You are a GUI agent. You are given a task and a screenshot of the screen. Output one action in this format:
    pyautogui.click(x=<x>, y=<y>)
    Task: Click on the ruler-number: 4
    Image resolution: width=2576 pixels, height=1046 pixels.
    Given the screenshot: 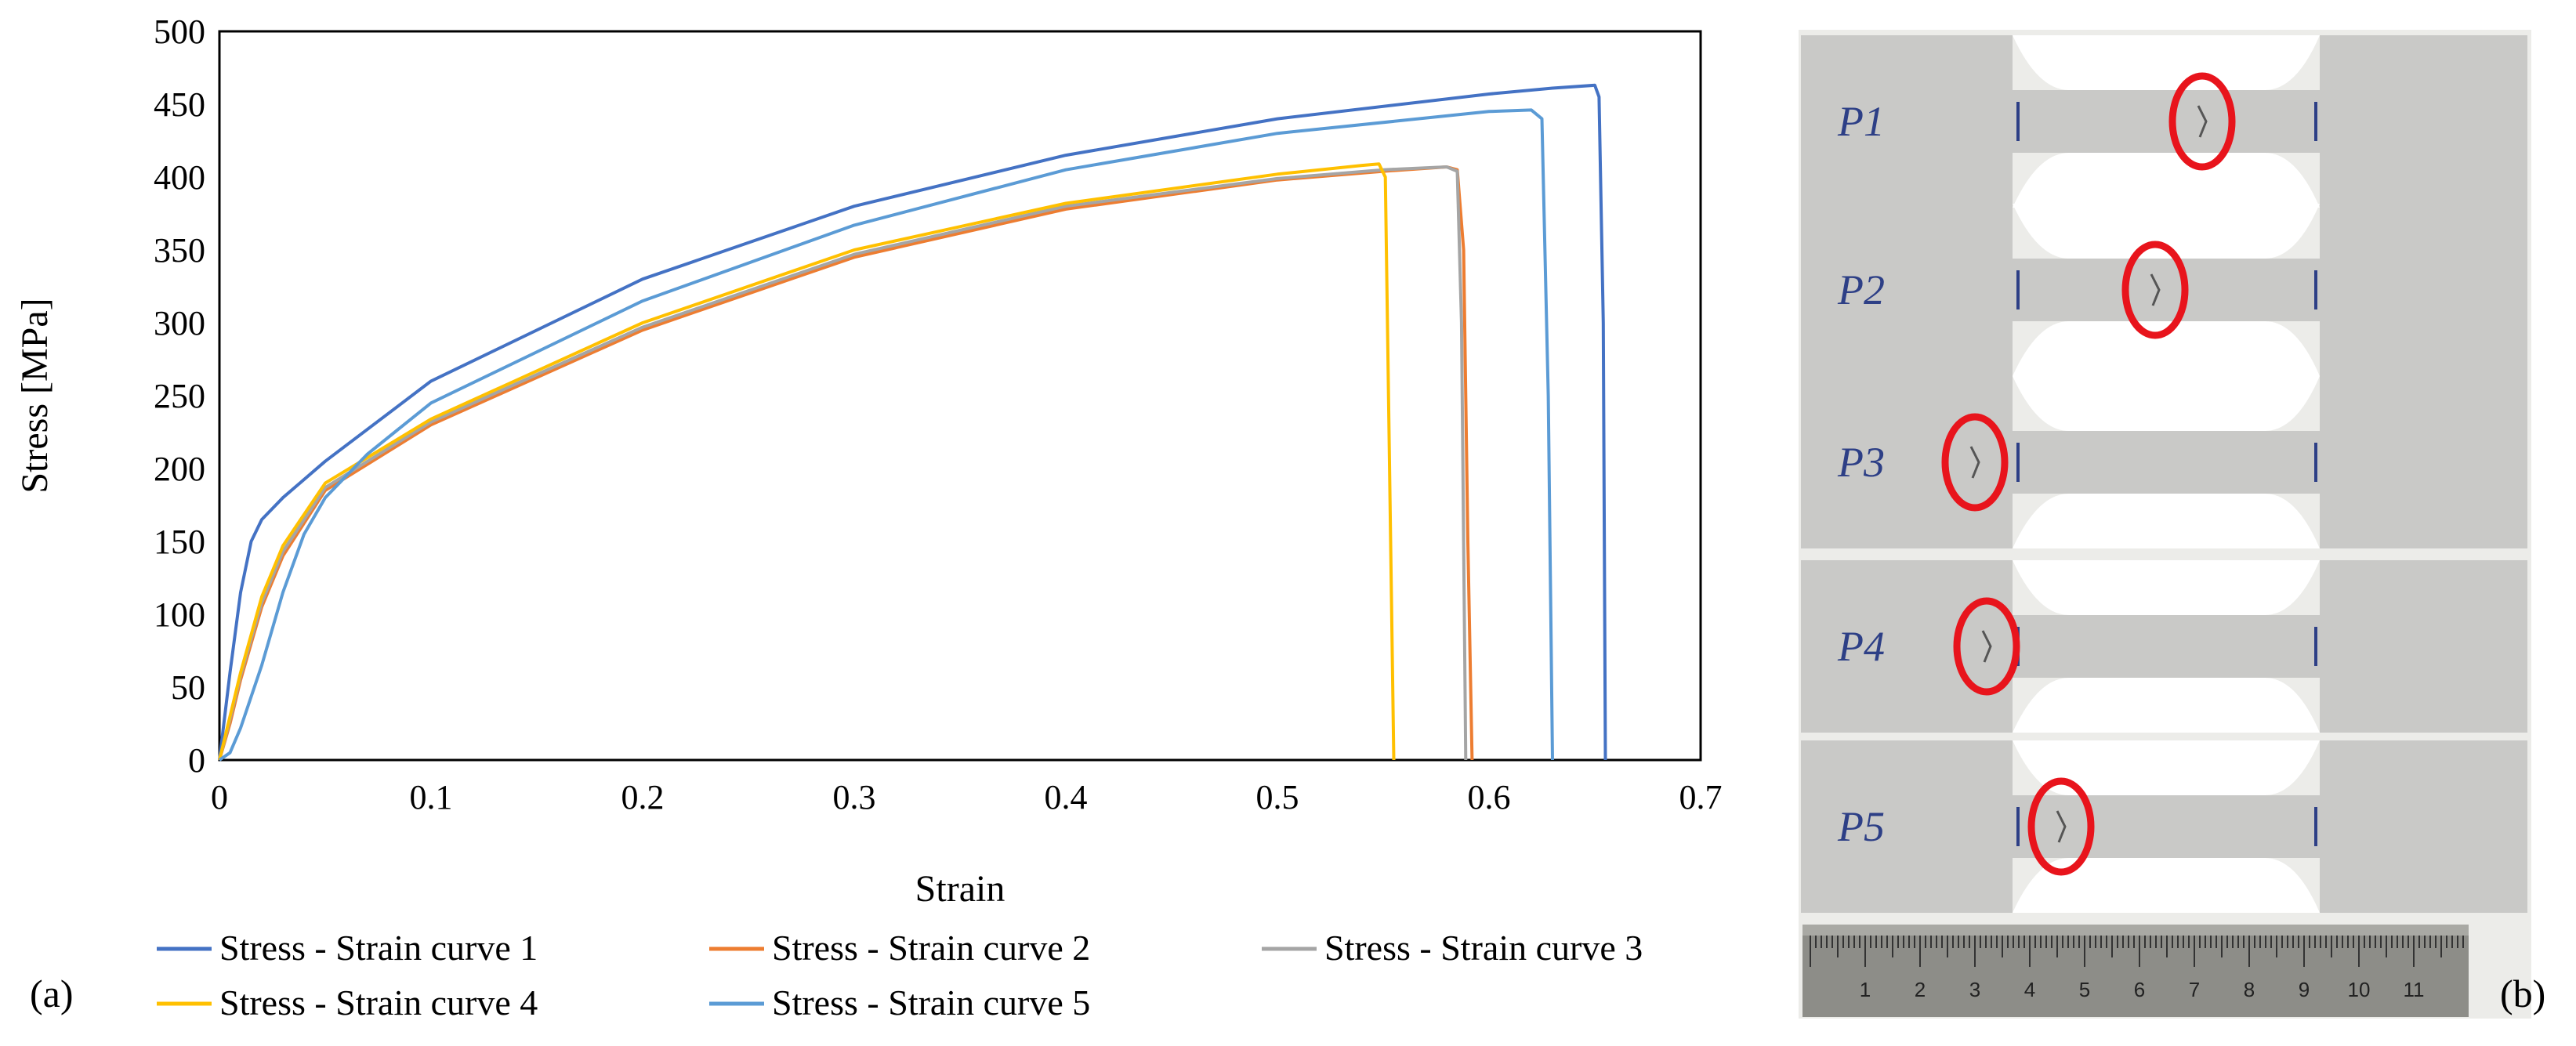 What is the action you would take?
    pyautogui.click(x=2029, y=989)
    